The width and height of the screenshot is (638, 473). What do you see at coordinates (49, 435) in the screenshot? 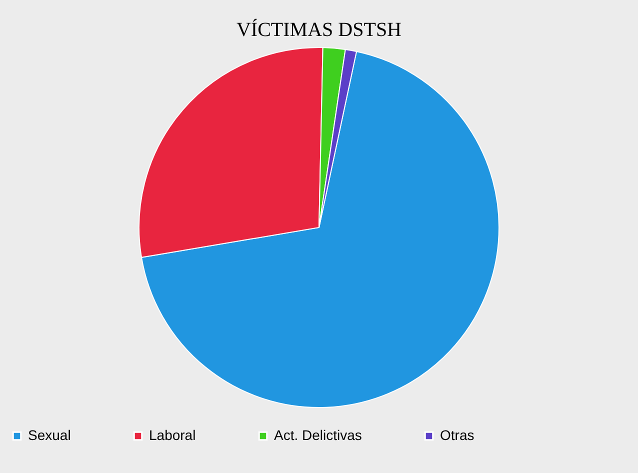
I see `legend-label: Sexual` at bounding box center [49, 435].